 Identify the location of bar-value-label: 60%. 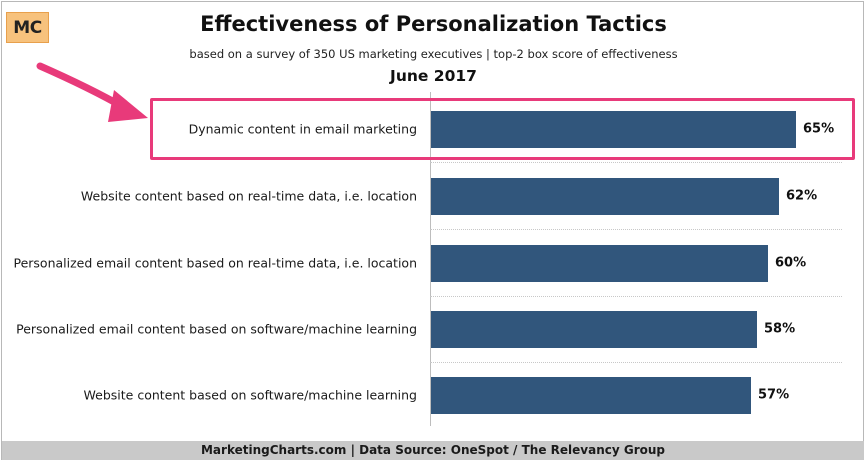
(791, 263).